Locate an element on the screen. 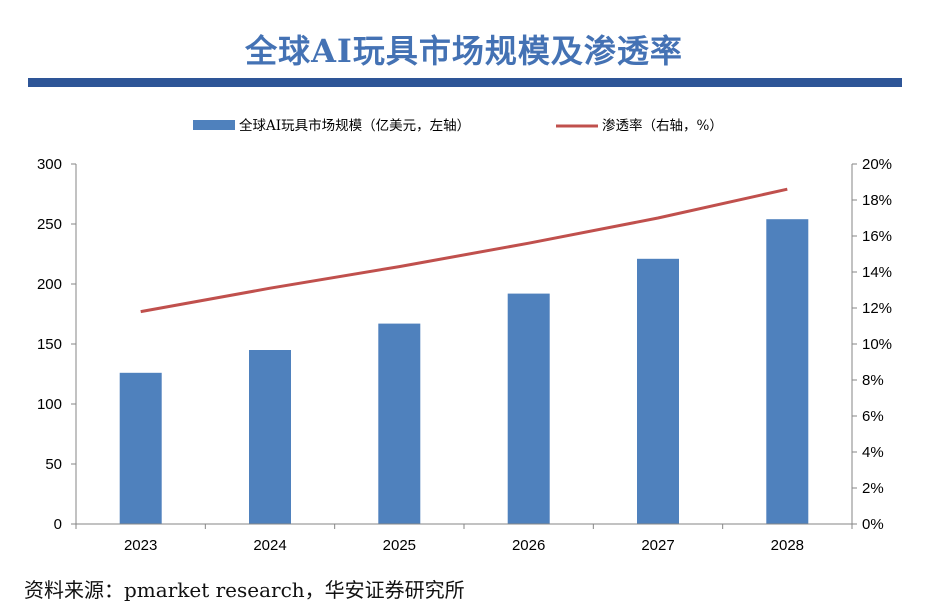 Image resolution: width=928 pixels, height=614 pixels. x-tick-label: 2025 is located at coordinates (399, 545).